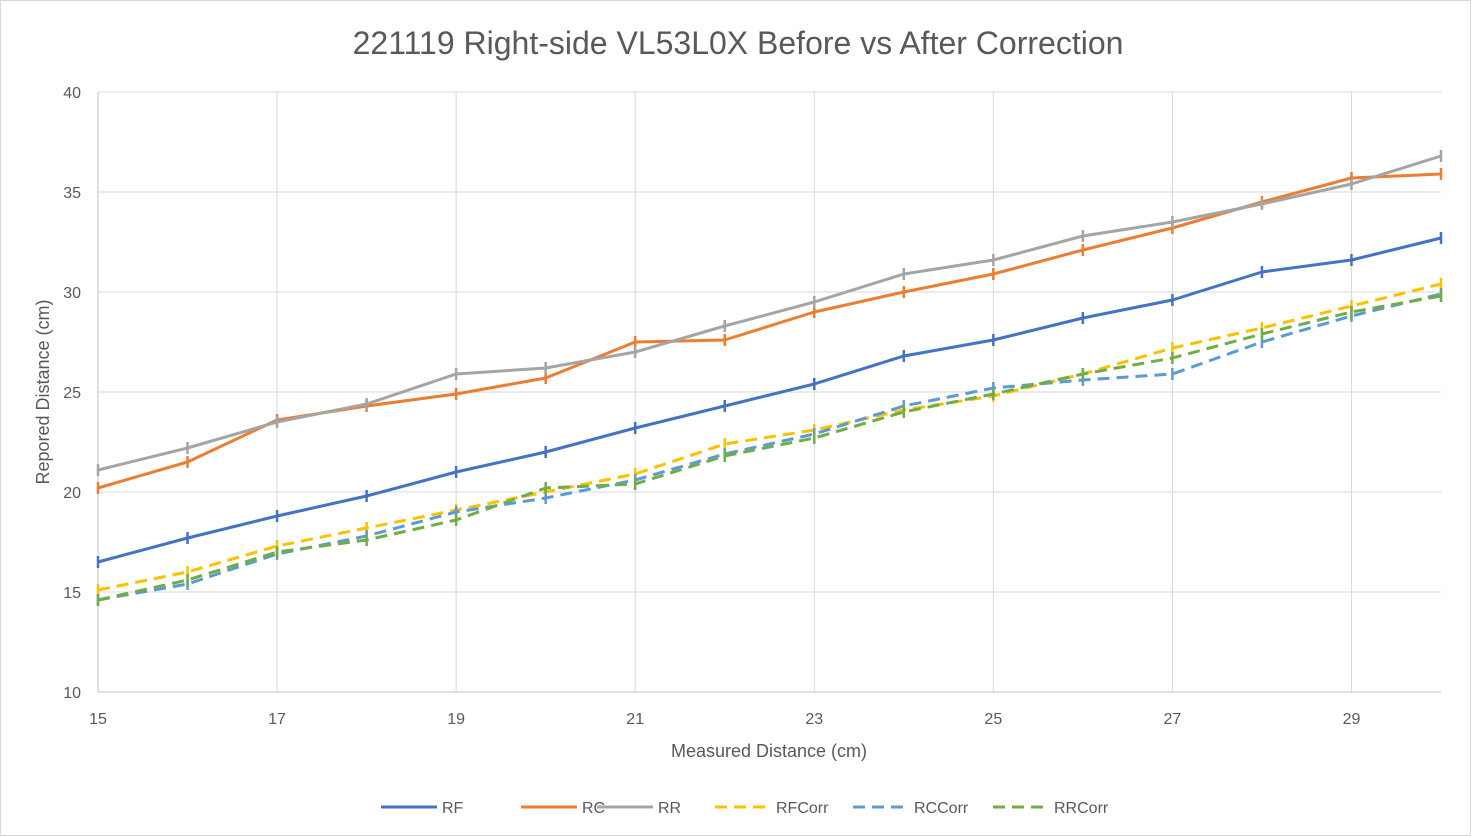 The width and height of the screenshot is (1471, 837). I want to click on x-tick-label: 25, so click(993, 719).